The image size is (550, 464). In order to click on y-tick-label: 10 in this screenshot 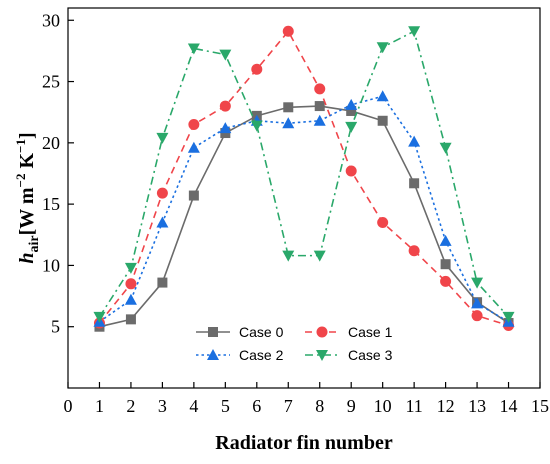, I will do `click(51, 265)`.